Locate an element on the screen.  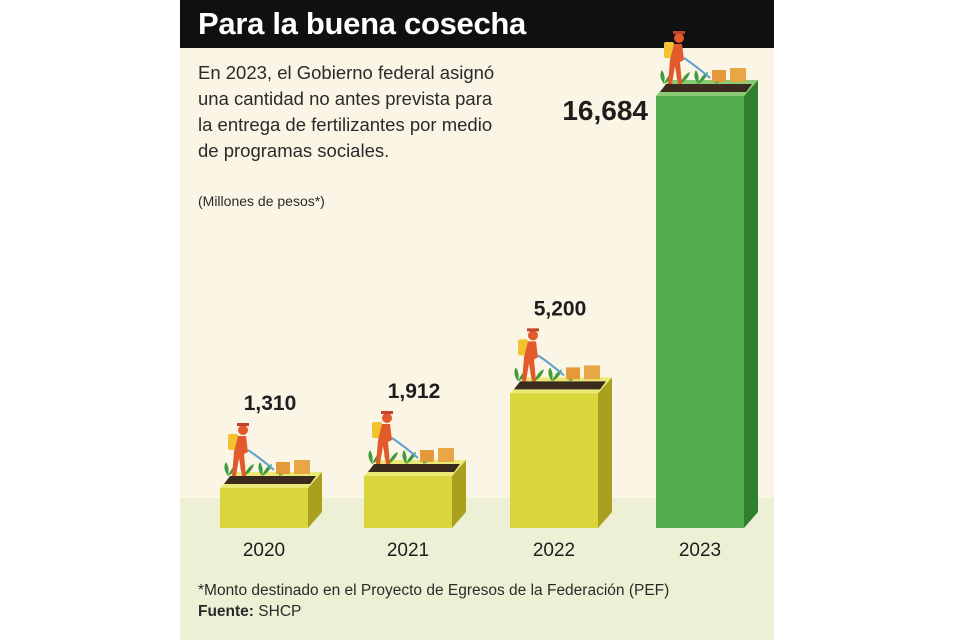
source-value: SHCP is located at coordinates (280, 611).